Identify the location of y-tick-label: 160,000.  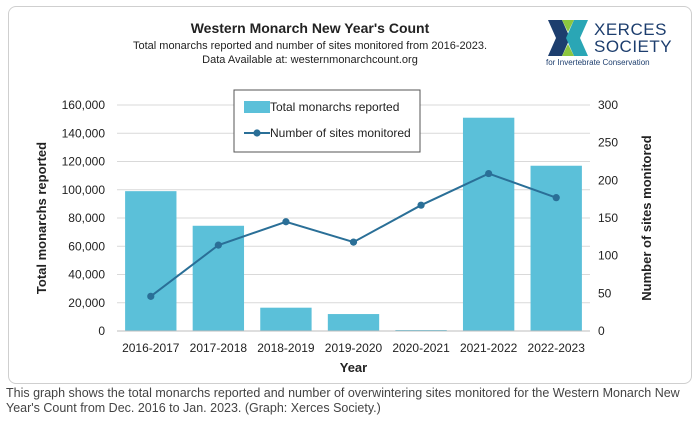
(84, 105).